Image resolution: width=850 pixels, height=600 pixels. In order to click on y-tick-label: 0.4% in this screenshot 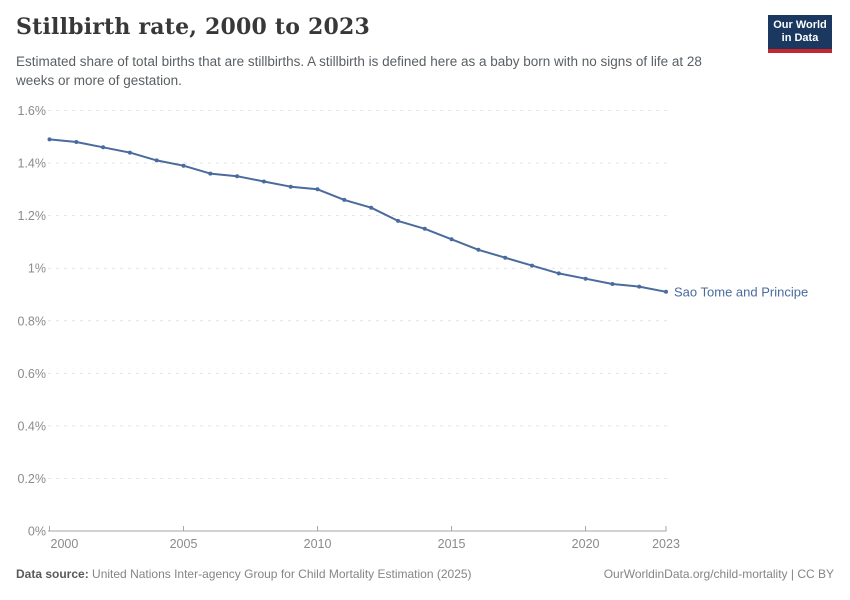, I will do `click(32, 426)`.